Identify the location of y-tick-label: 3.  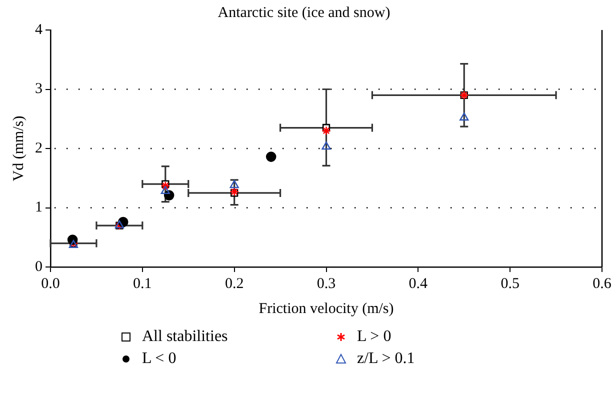
(38, 89).